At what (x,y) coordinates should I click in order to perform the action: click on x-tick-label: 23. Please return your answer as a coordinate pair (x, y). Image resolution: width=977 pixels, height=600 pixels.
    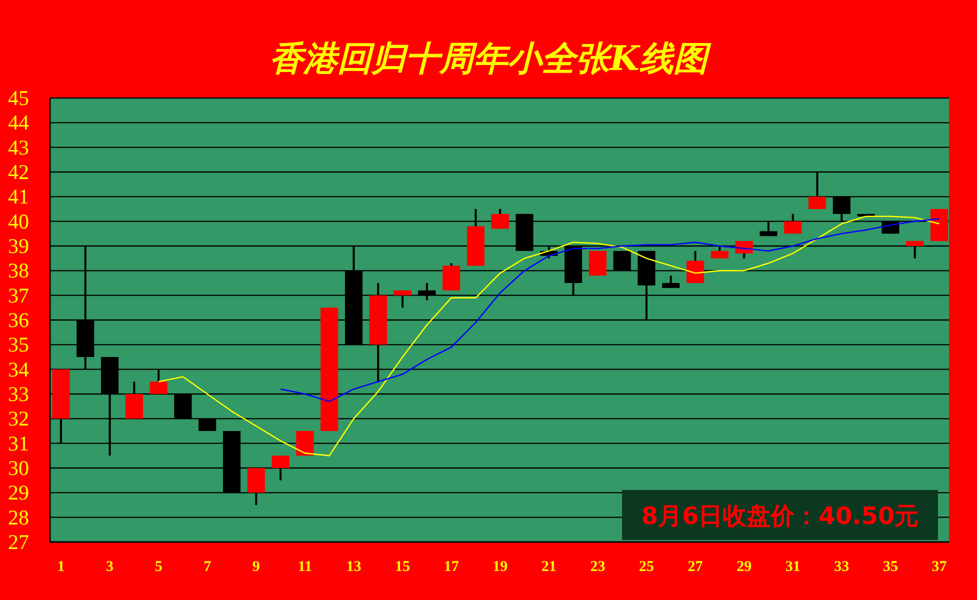
    Looking at the image, I should click on (598, 567).